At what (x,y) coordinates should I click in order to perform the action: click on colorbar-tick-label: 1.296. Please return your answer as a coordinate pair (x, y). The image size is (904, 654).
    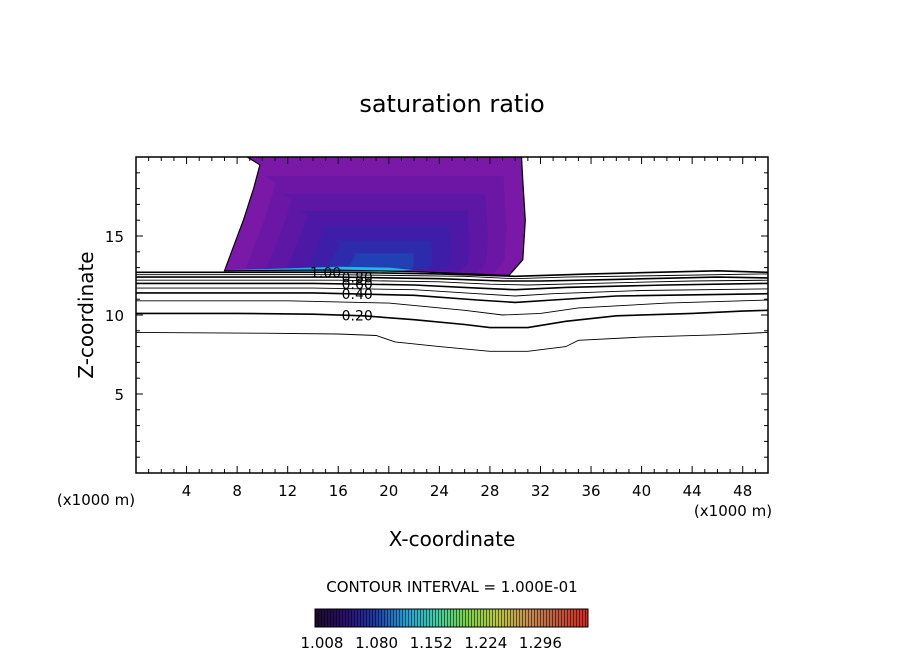
    Looking at the image, I should click on (540, 643).